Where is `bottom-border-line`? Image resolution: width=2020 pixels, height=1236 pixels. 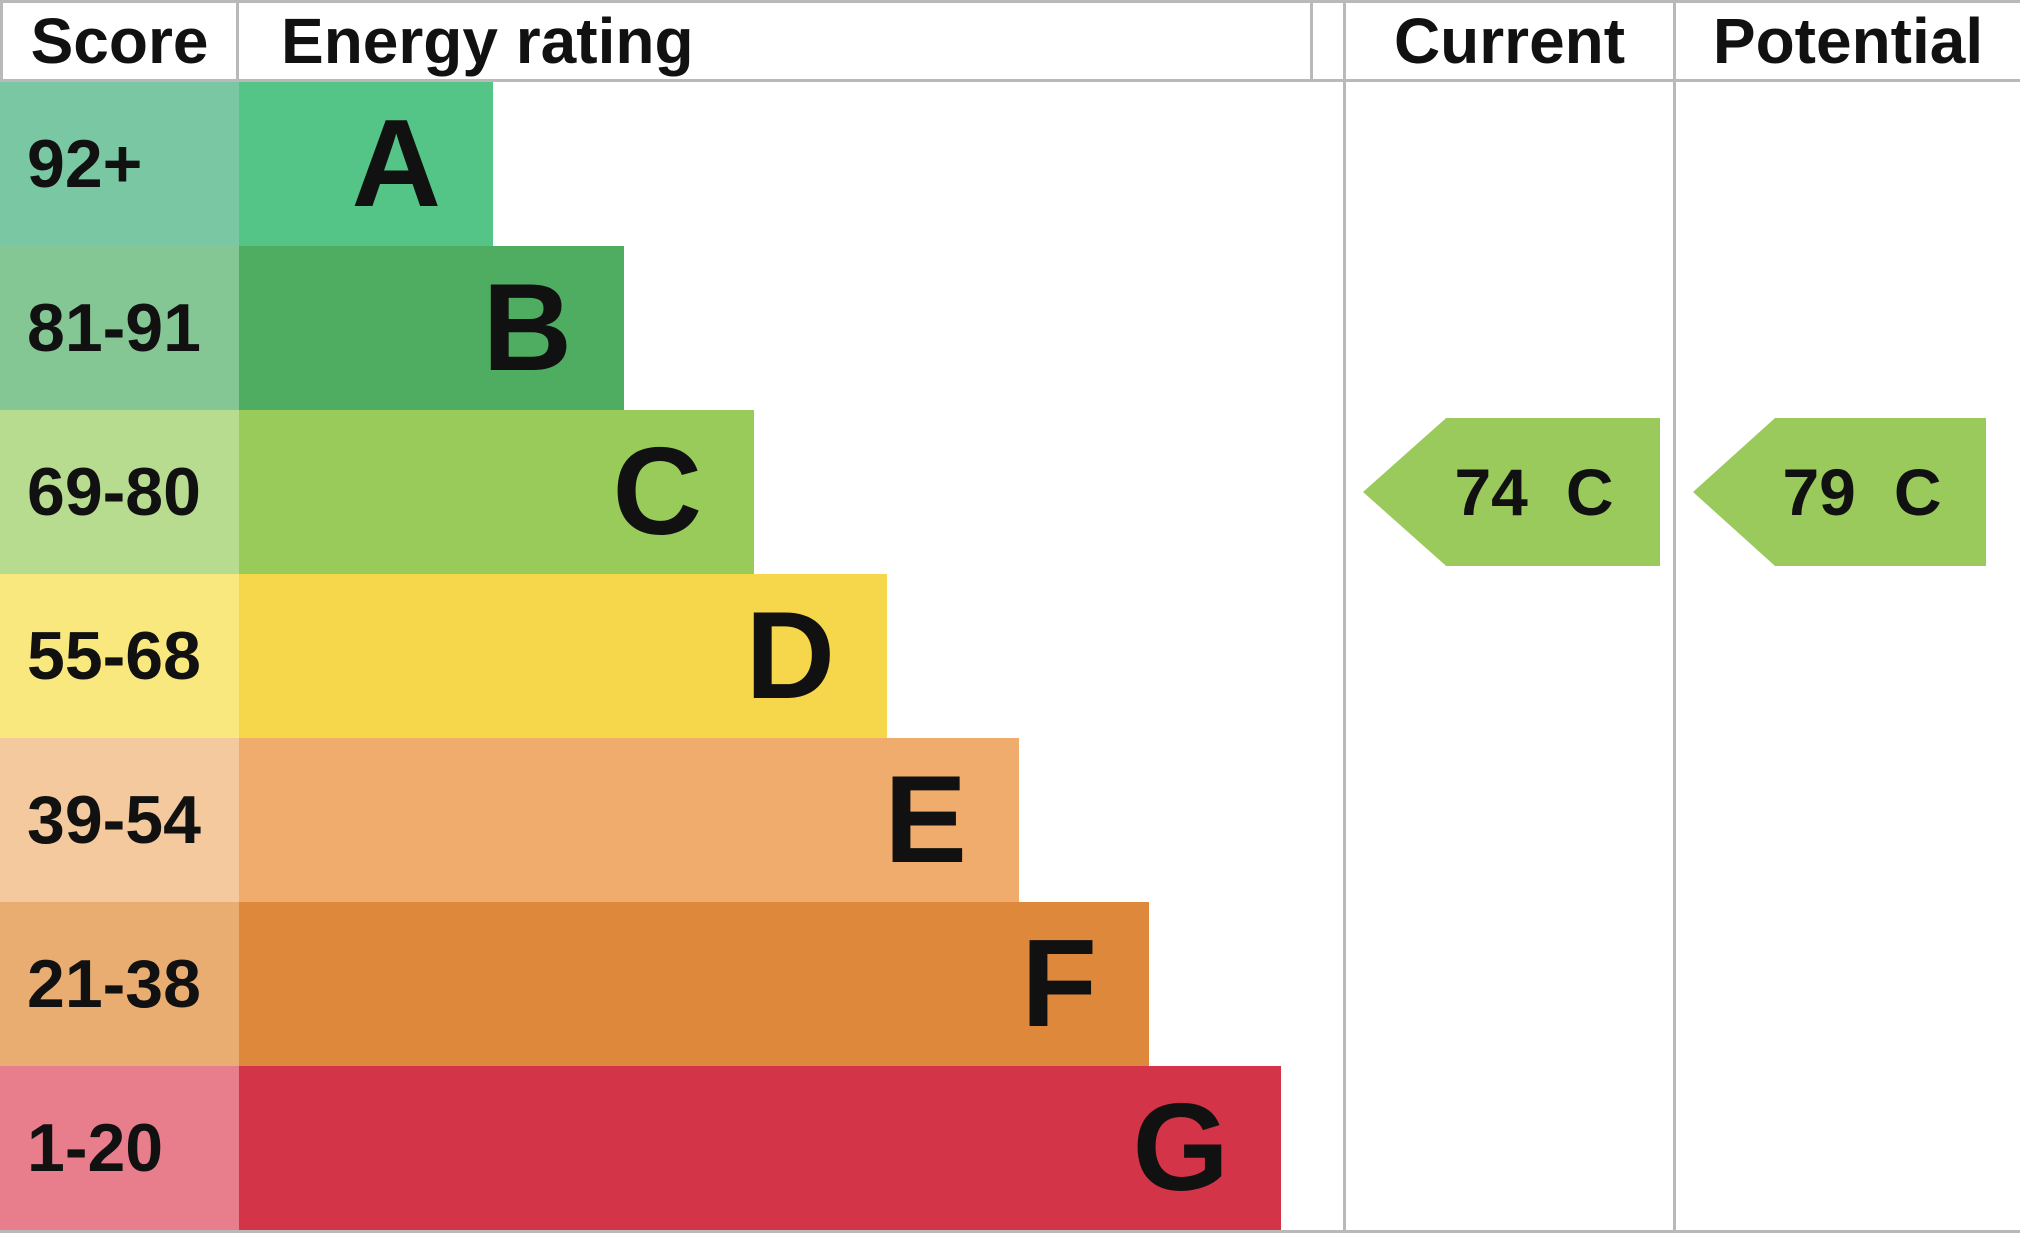 bottom-border-line is located at coordinates (1010, 1231).